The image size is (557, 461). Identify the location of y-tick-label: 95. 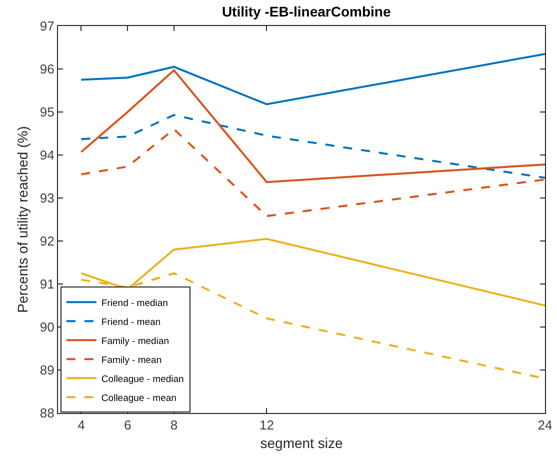
(47, 112).